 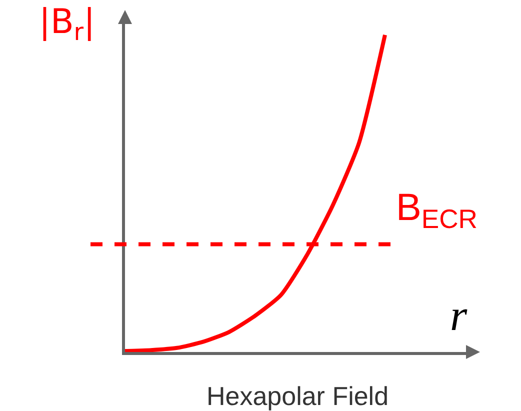 I want to click on y-axis-title: |B$_{r}$|, so click(x=67, y=24).